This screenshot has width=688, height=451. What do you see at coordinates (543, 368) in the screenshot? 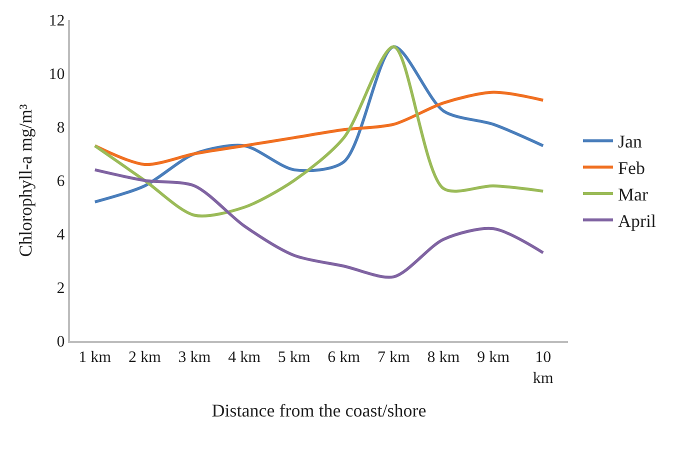
I see `x-tick-label: 10 km` at bounding box center [543, 368].